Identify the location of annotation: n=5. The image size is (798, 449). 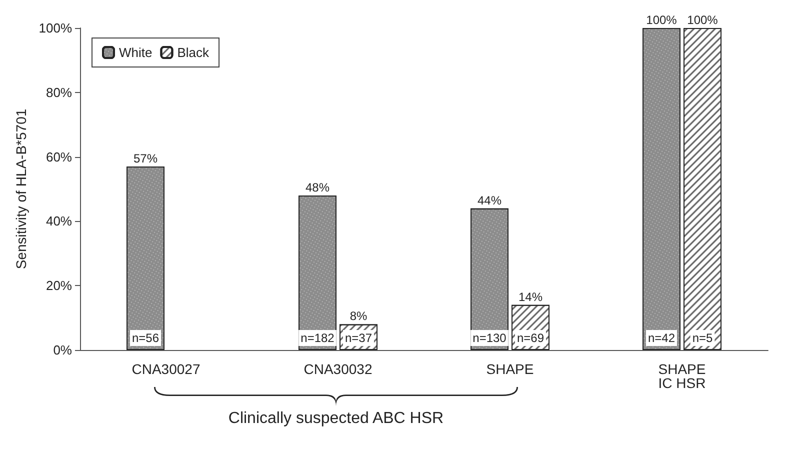
(702, 338).